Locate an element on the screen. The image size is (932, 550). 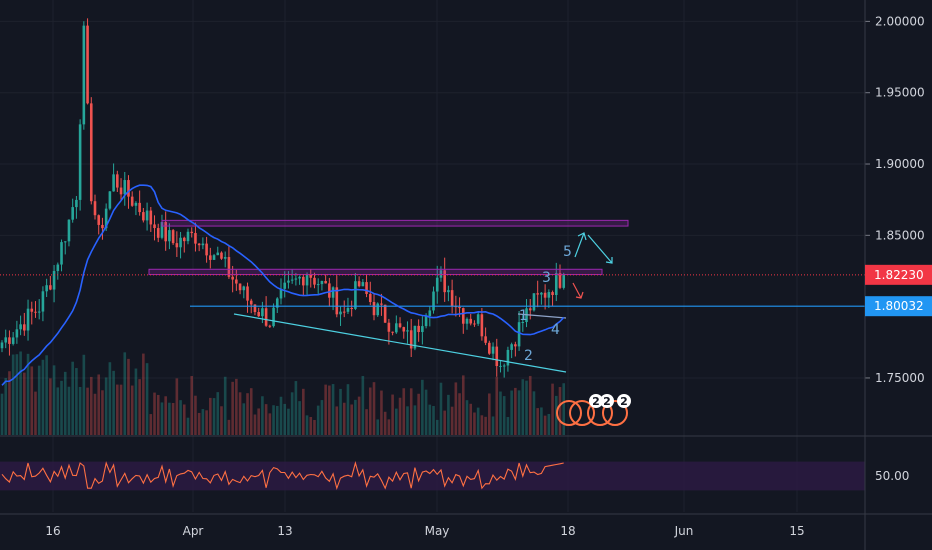
x-tick-label: Jun is located at coordinates (684, 531).